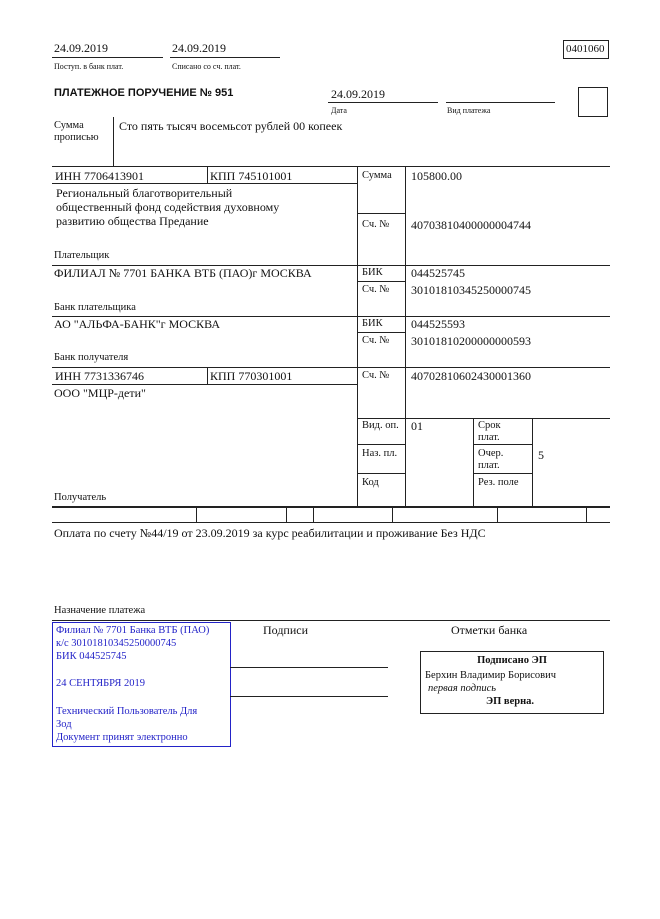 This screenshot has height=919, width=660. What do you see at coordinates (116, 643) in the screenshot?
I see `stamp-line: к/с 30101810345250000745` at bounding box center [116, 643].